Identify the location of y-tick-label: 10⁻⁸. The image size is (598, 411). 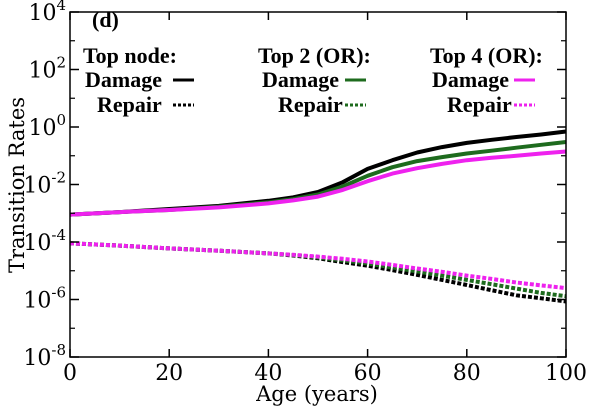
(44, 356).